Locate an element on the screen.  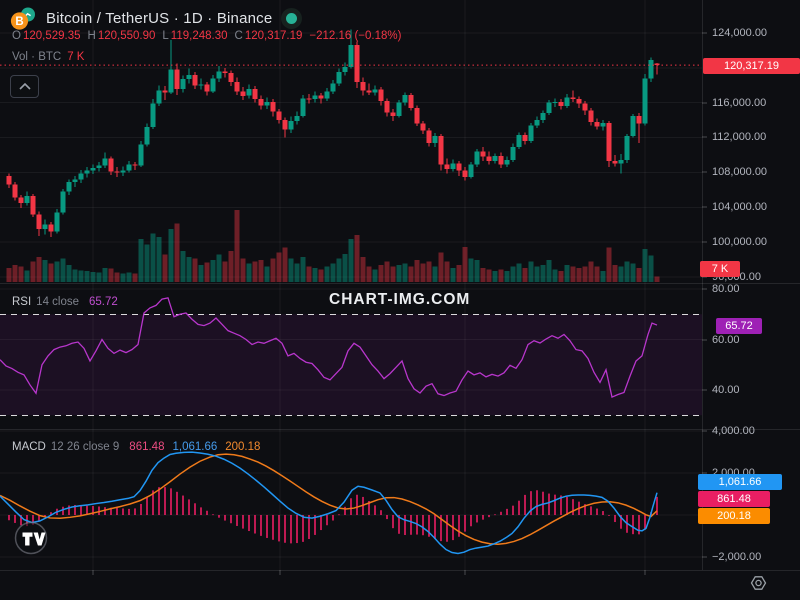
rsi-legend: RSI 14 close 65.72 is located at coordinates (65, 302).